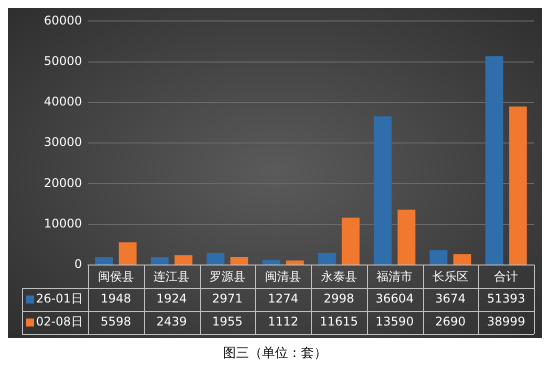 The width and height of the screenshot is (550, 365). Describe the element at coordinates (394, 276) in the screenshot. I see `x-tick-label: 福清市` at that location.